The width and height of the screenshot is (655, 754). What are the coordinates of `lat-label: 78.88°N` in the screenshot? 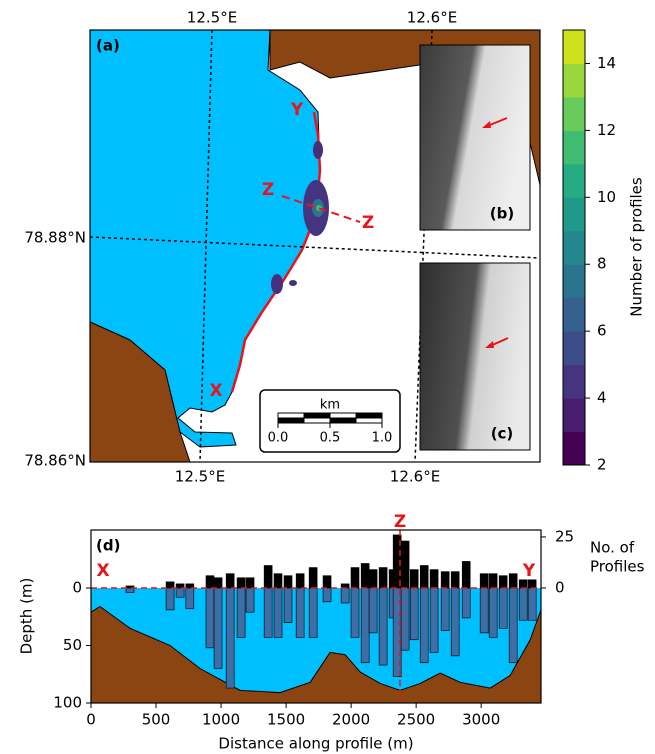 It's located at (55, 238).